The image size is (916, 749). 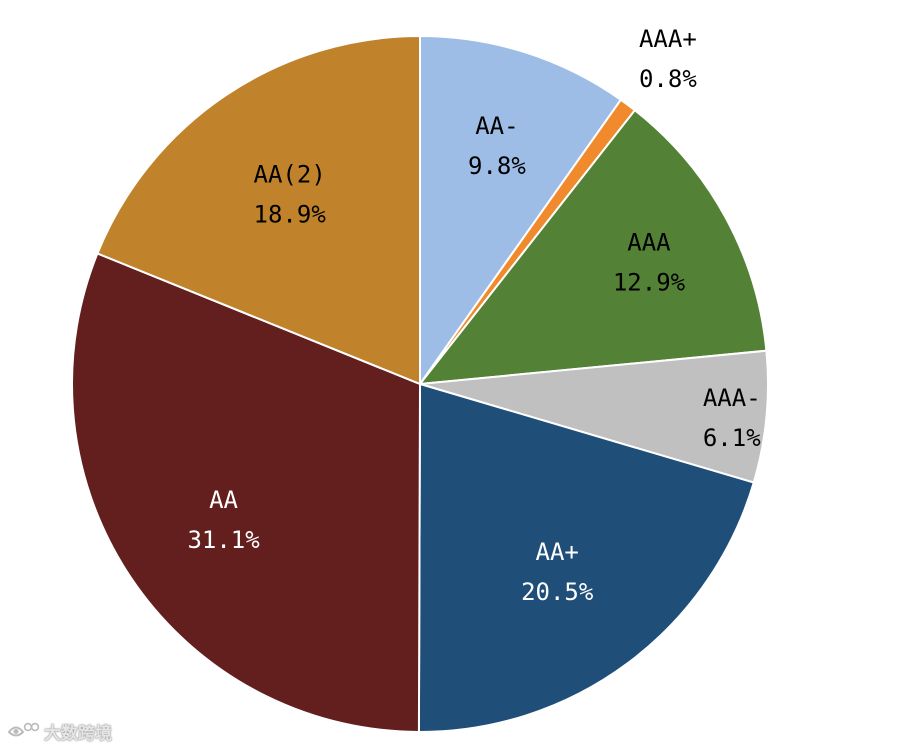 What do you see at coordinates (223, 540) in the screenshot?
I see `slice-value-aa: 31.1%` at bounding box center [223, 540].